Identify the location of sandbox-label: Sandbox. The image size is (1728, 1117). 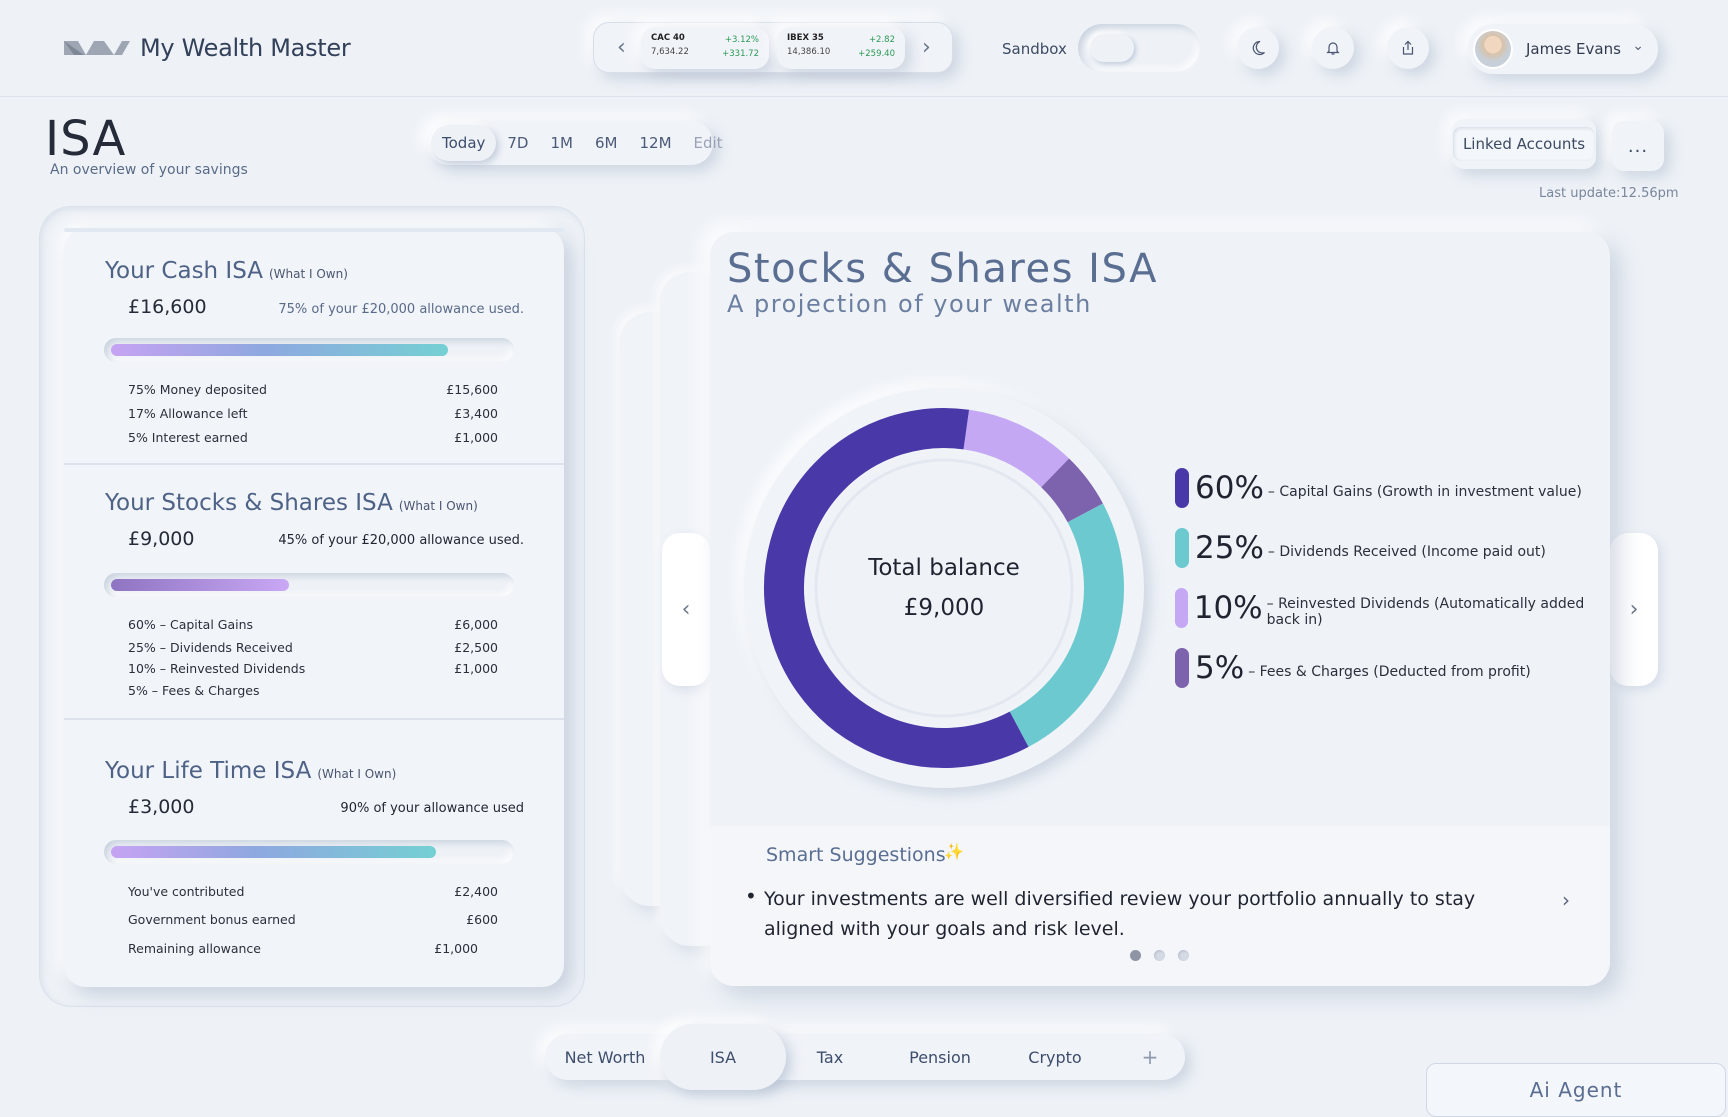
(1034, 49).